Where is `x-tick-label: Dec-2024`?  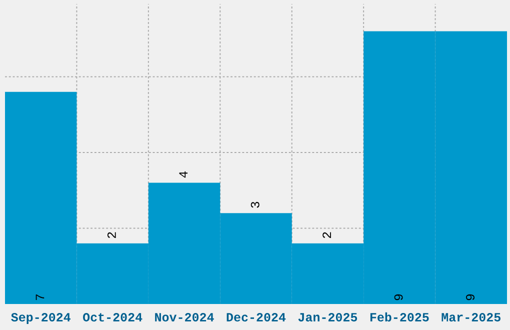 x-tick-label: Dec-2024 is located at coordinates (256, 317).